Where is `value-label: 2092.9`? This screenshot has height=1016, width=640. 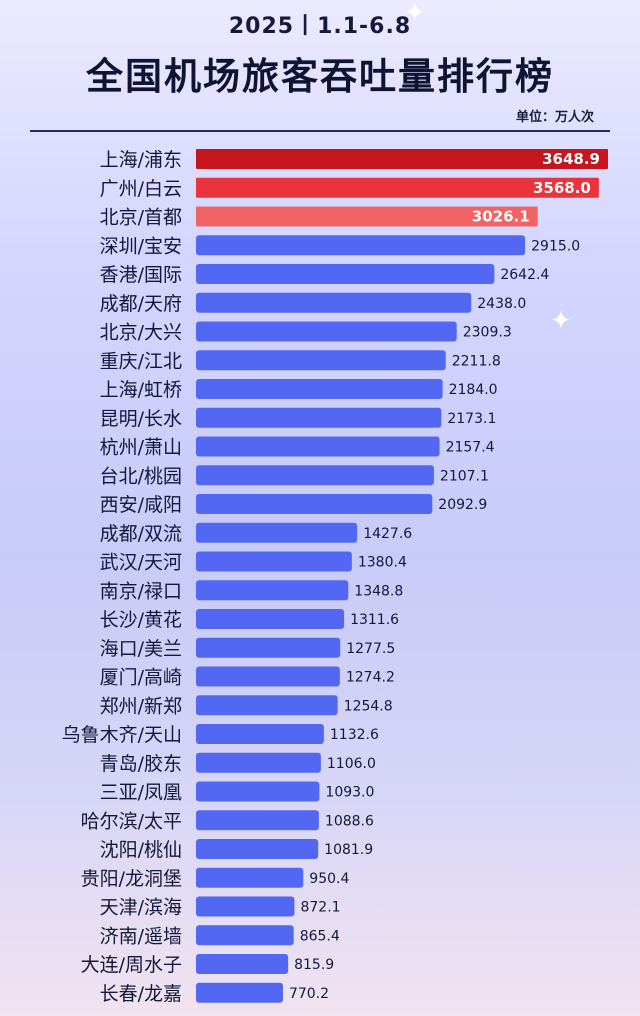 value-label: 2092.9 is located at coordinates (462, 505).